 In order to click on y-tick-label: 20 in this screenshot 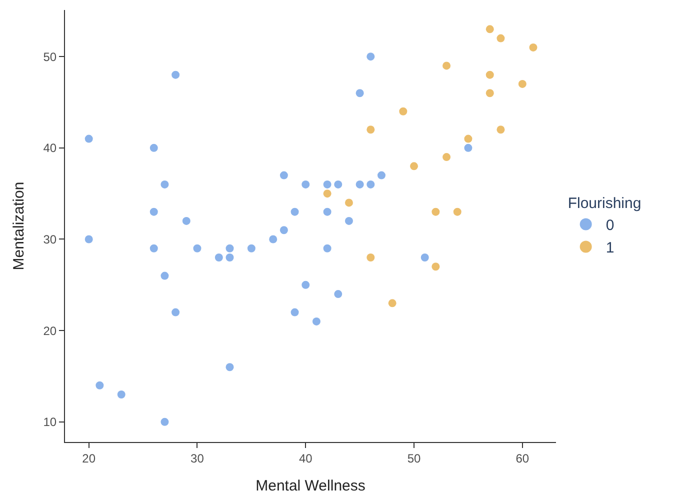, I will do `click(50, 331)`.